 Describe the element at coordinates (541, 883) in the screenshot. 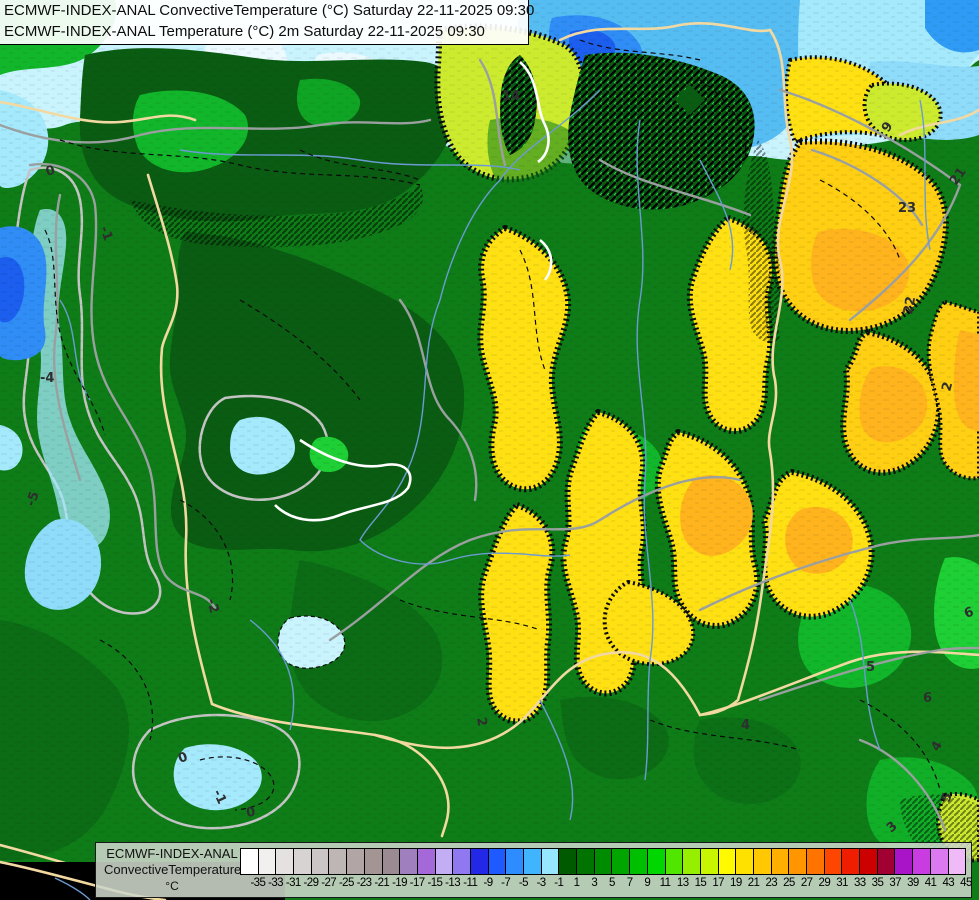

I see `colorbar-label: -3` at that location.